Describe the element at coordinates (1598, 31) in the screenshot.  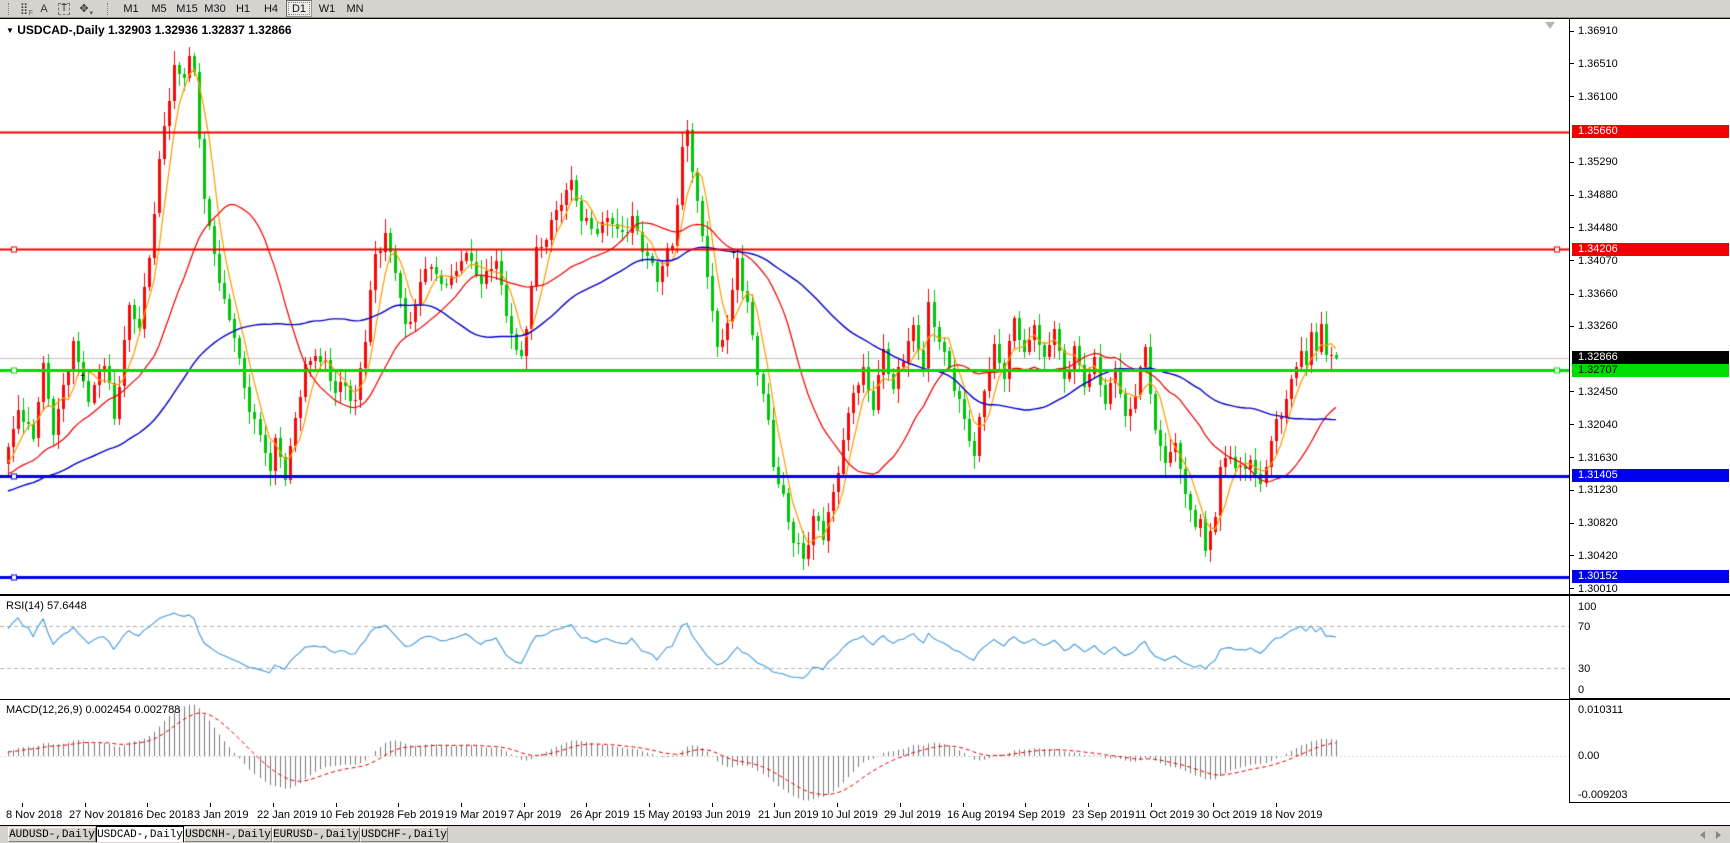
I see `price-tick-label: 1.36910` at that location.